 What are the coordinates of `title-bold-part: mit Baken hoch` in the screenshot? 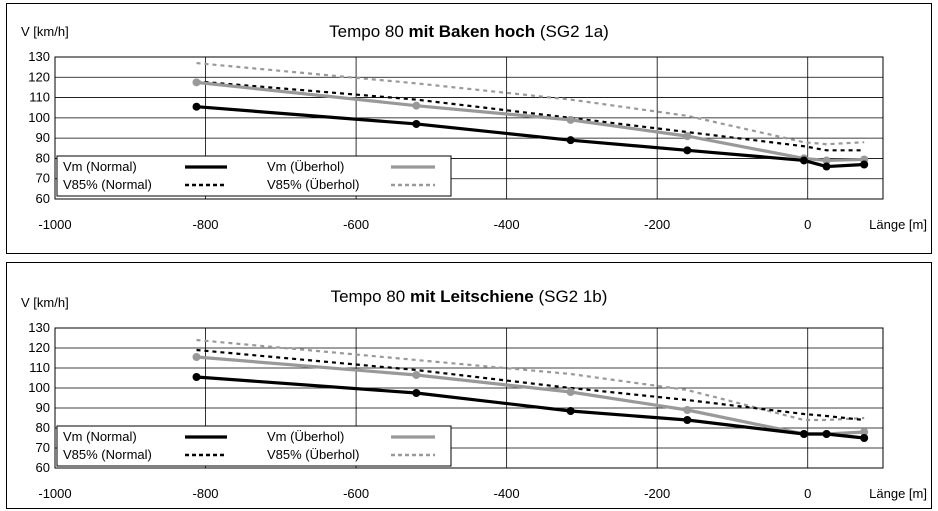 It's located at (472, 31).